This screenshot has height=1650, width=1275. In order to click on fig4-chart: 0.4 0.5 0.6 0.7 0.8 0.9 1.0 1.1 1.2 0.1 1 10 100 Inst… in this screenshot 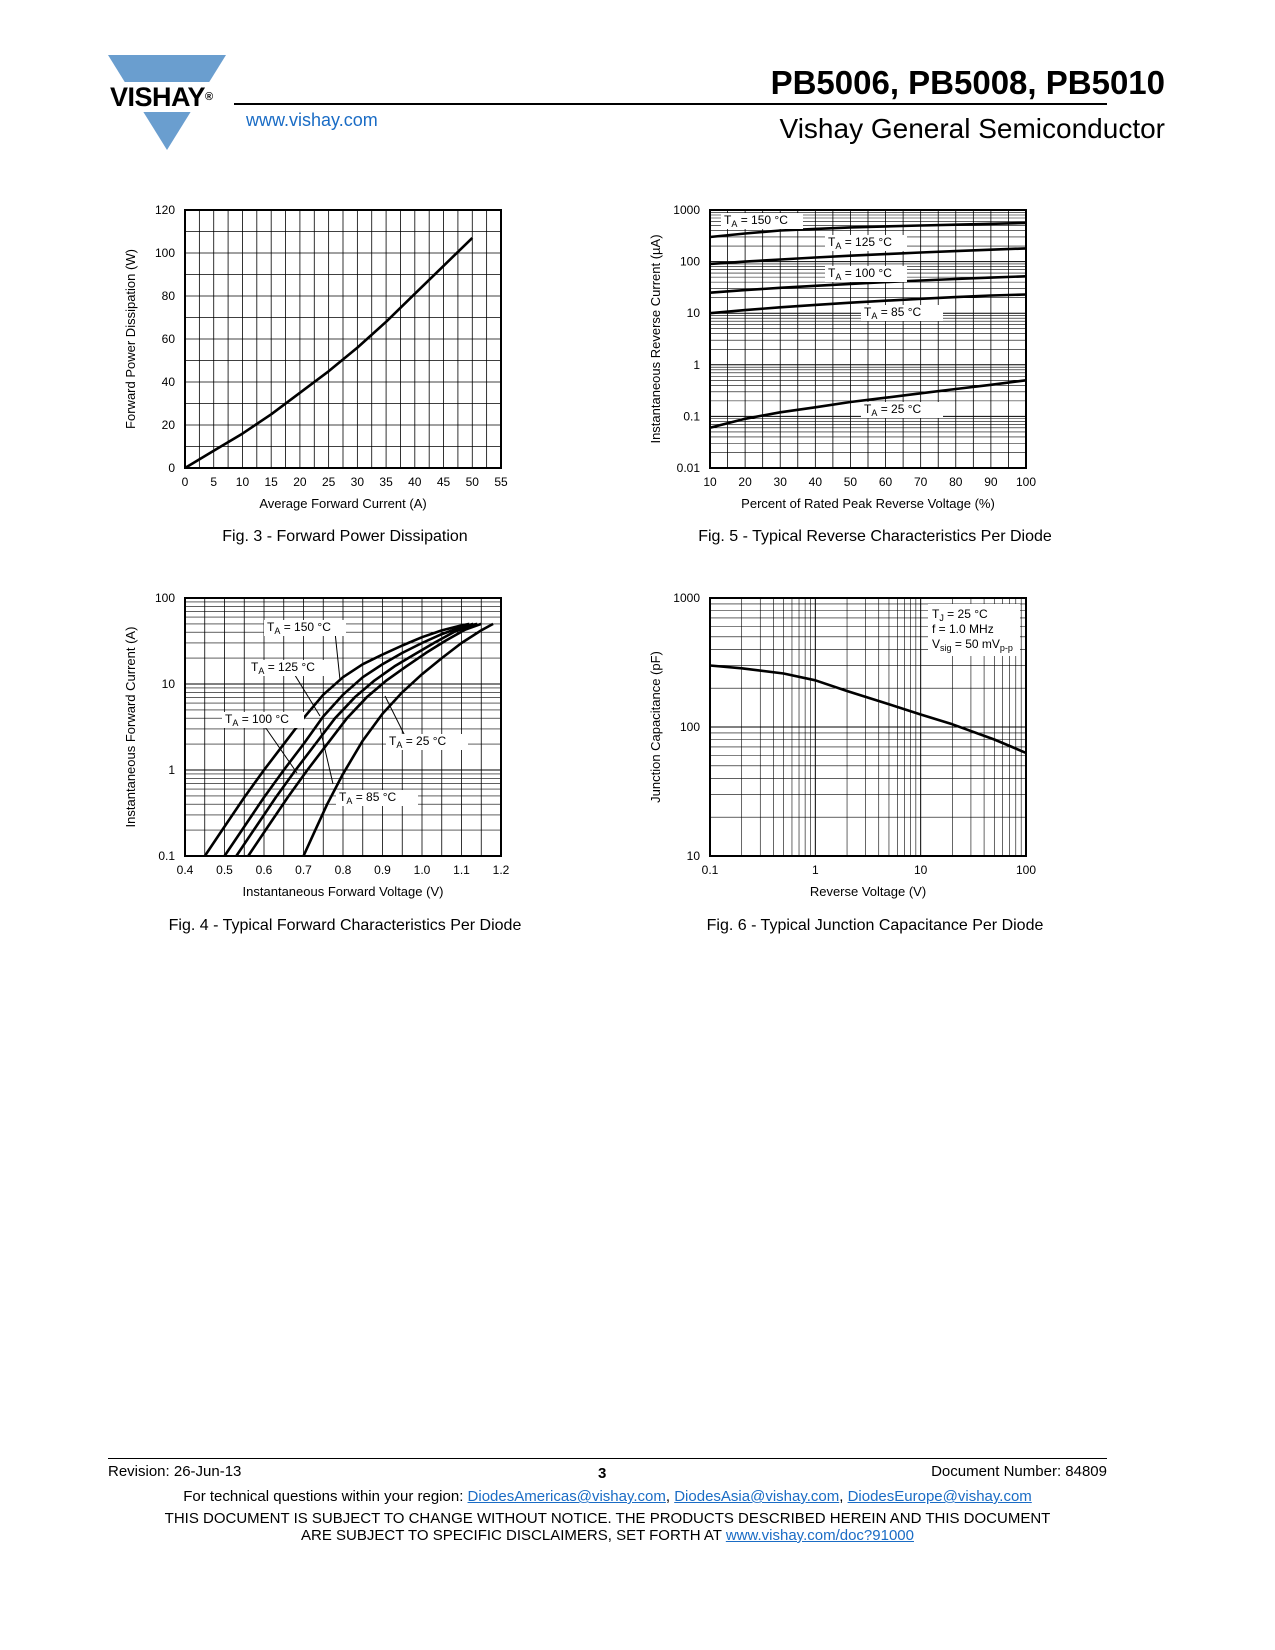, I will do `click(316, 745)`.